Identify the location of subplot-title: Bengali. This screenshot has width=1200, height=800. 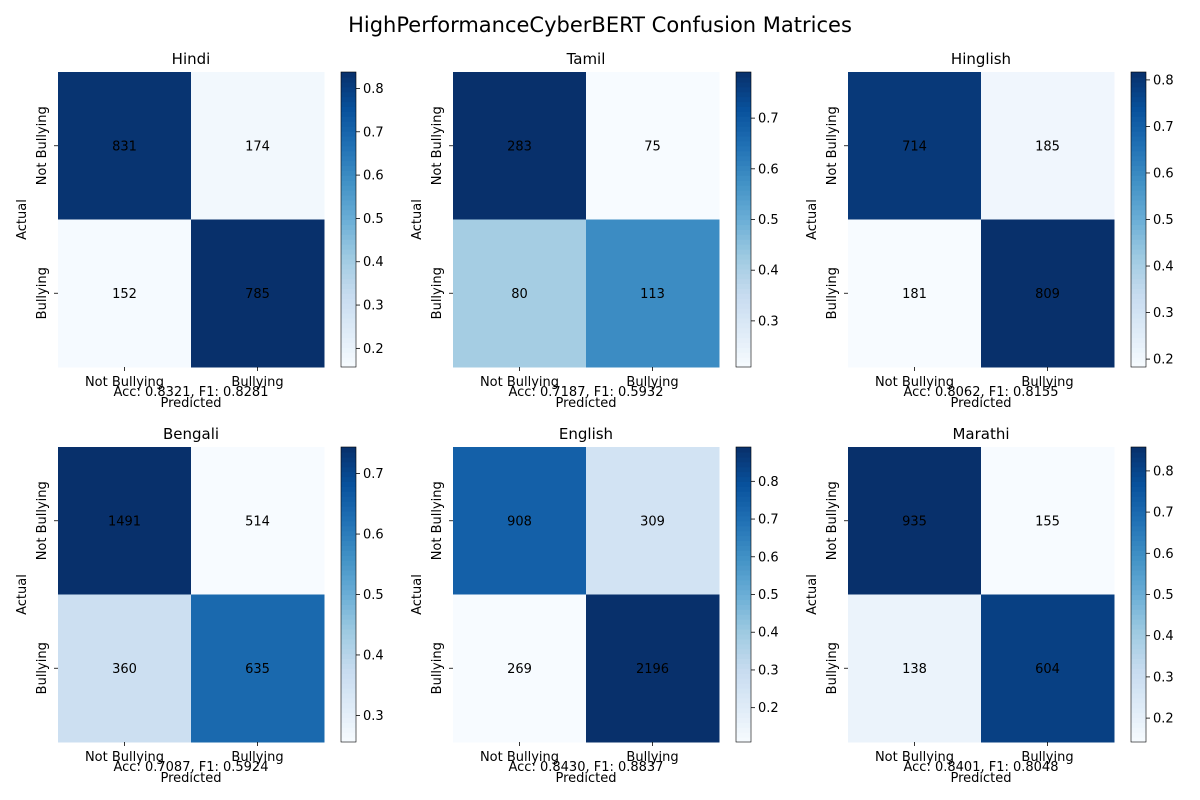
(191, 434).